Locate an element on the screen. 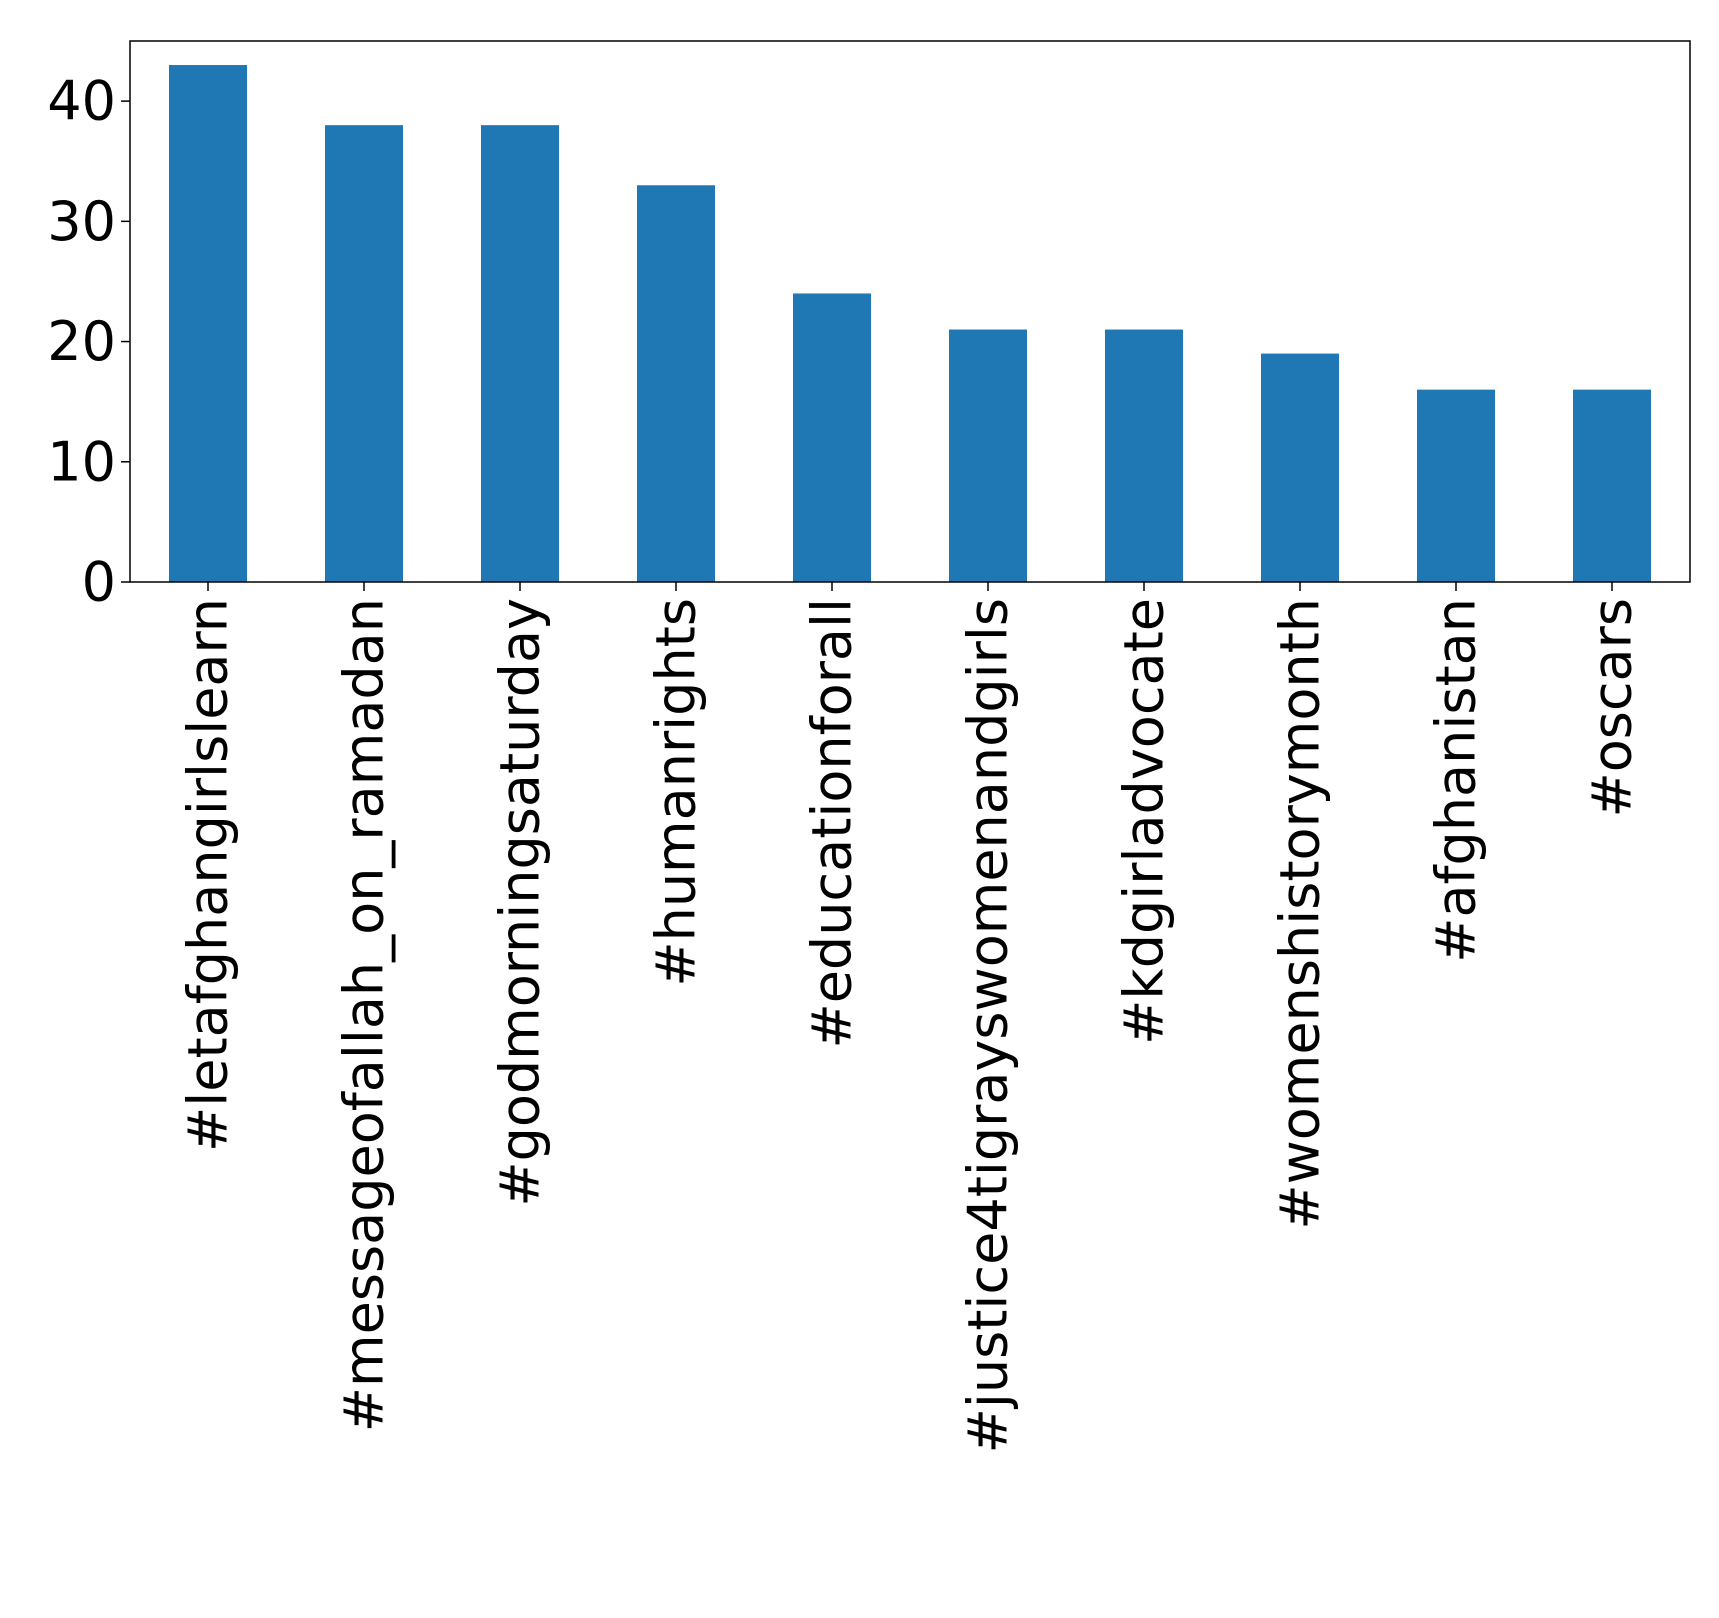  y-tick-label: 0 is located at coordinates (99, 582).